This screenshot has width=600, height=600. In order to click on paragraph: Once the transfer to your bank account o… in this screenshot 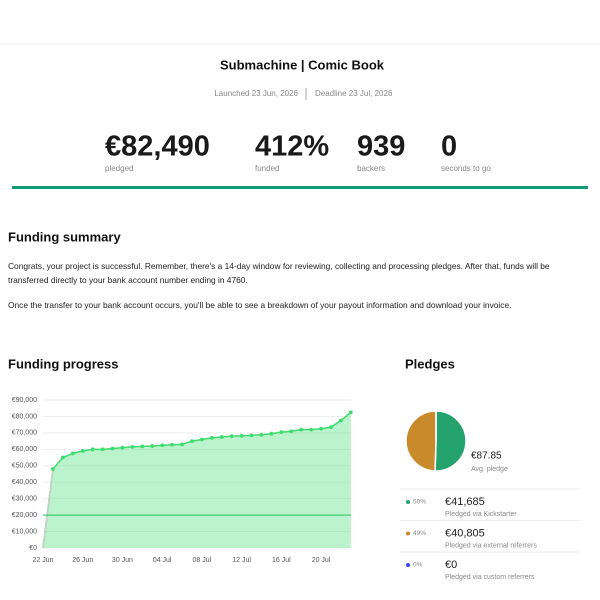, I will do `click(260, 305)`.